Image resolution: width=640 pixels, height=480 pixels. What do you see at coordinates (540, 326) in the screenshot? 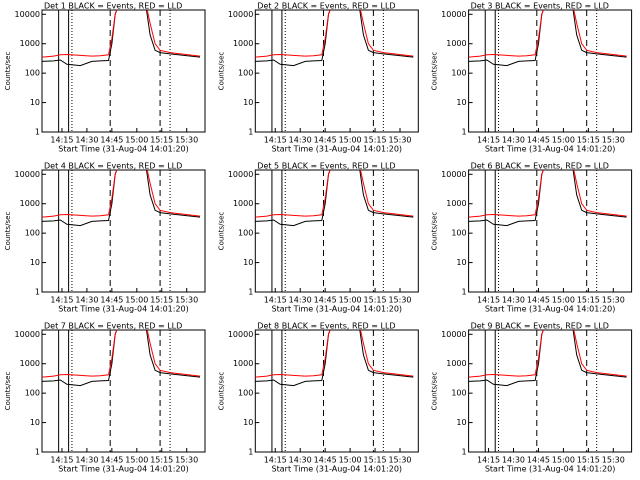
I see `panel-title: Det 9 BLACK = Events, RED = LLD` at bounding box center [540, 326].